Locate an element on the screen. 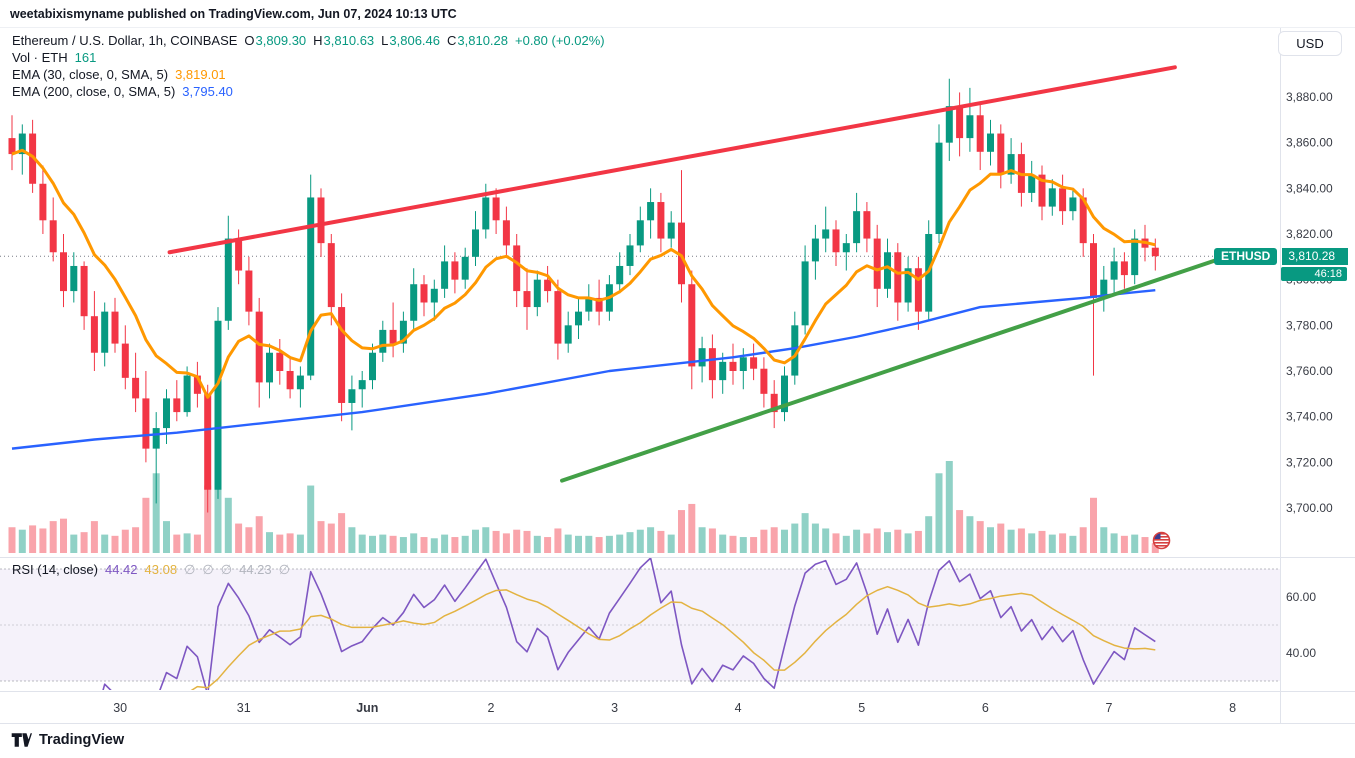  svg-text: 3,740.00 is located at coordinates (1309, 417).